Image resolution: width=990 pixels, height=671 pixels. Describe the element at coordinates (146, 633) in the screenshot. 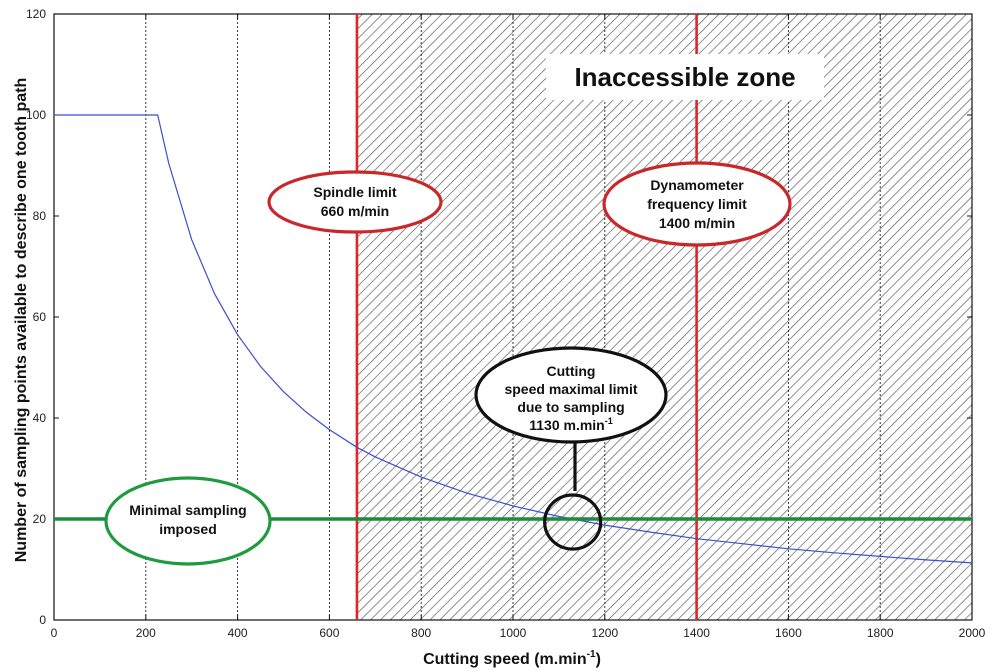

I see `x-tick-label: 200` at that location.